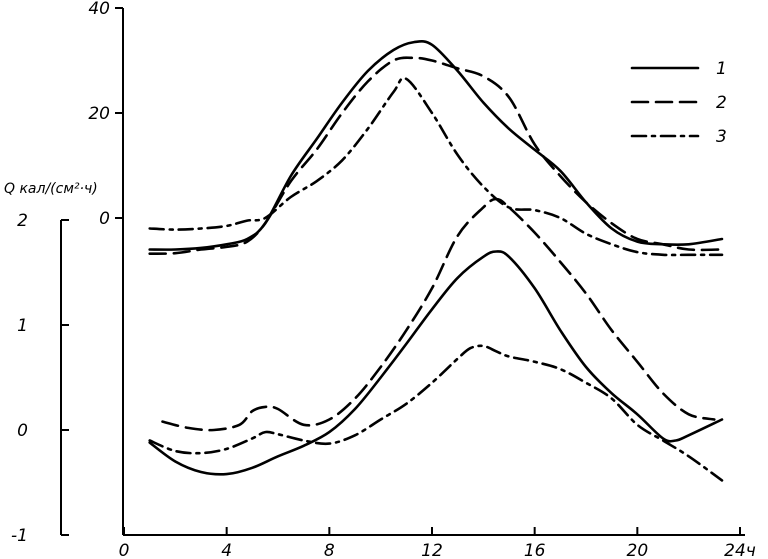 This screenshot has height=559, width=768. What do you see at coordinates (51, 189) in the screenshot?
I see `y-axis-title: Q кал/(см²·ч)` at bounding box center [51, 189].